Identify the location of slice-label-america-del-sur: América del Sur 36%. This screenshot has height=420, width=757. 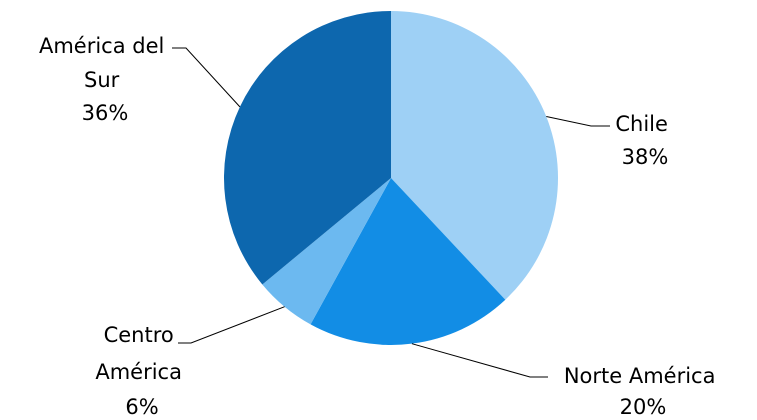
(105, 79).